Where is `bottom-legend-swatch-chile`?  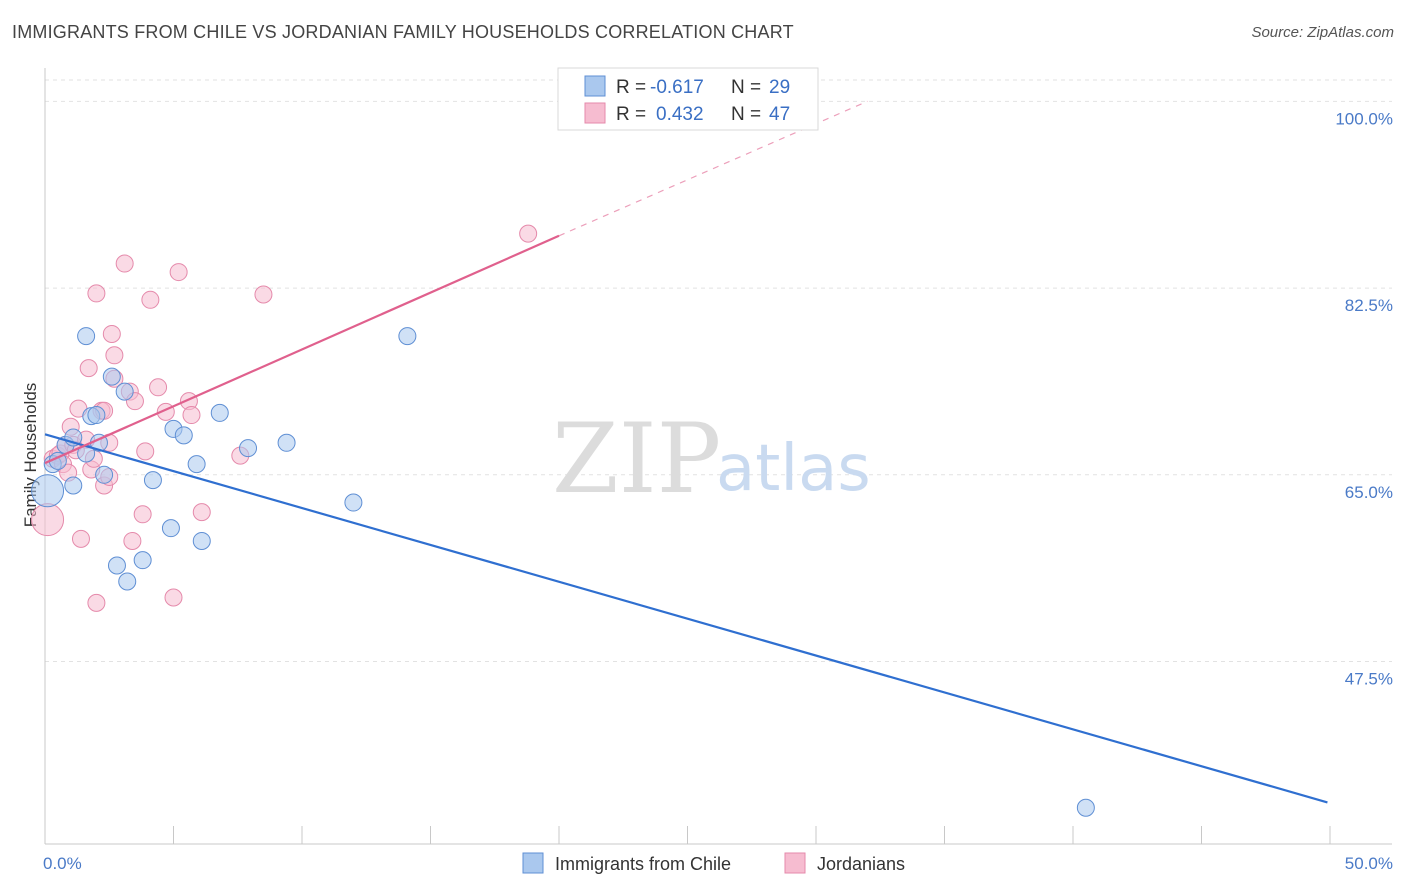 bottom-legend-swatch-chile is located at coordinates (533, 863).